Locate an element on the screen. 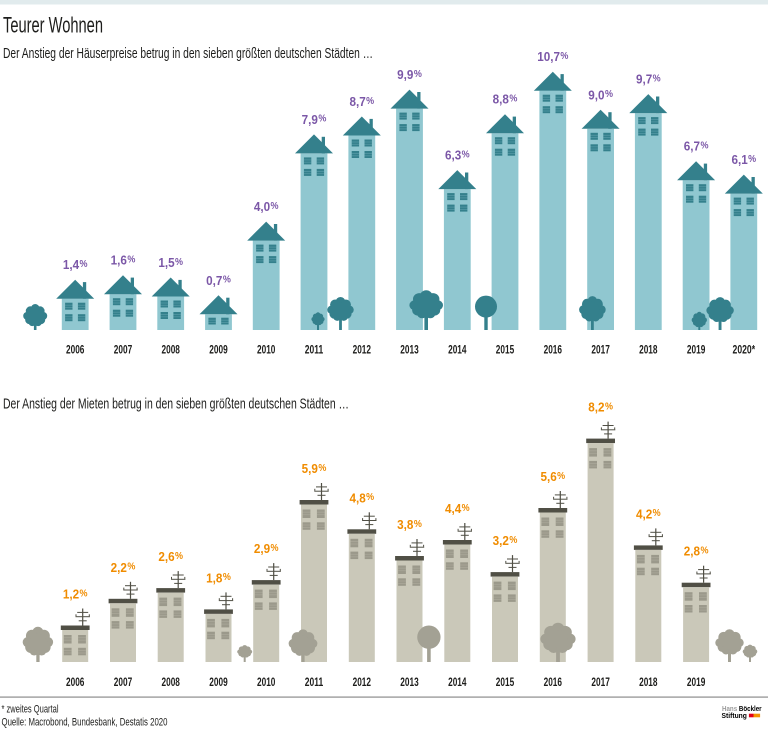 The image size is (768, 729). svg-text: 2,8% is located at coordinates (696, 551).